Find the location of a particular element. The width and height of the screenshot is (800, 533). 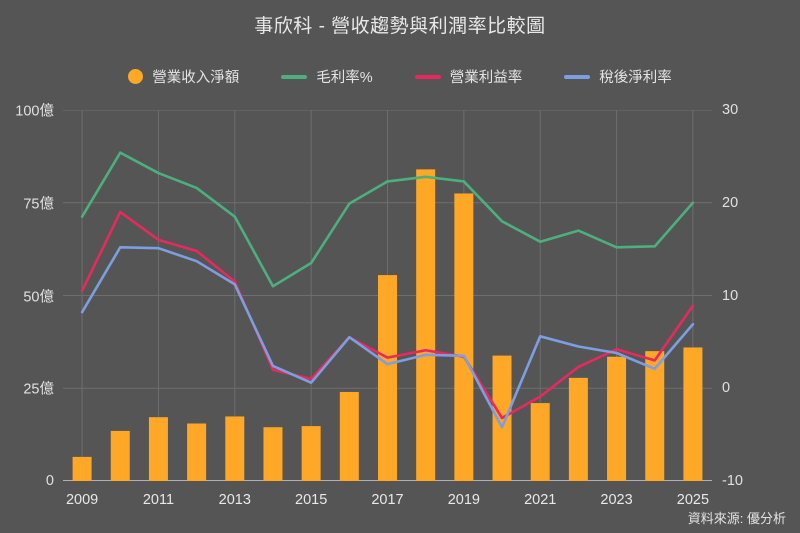

legend-item-gross-margin: 毛利率% is located at coordinates (327, 76).